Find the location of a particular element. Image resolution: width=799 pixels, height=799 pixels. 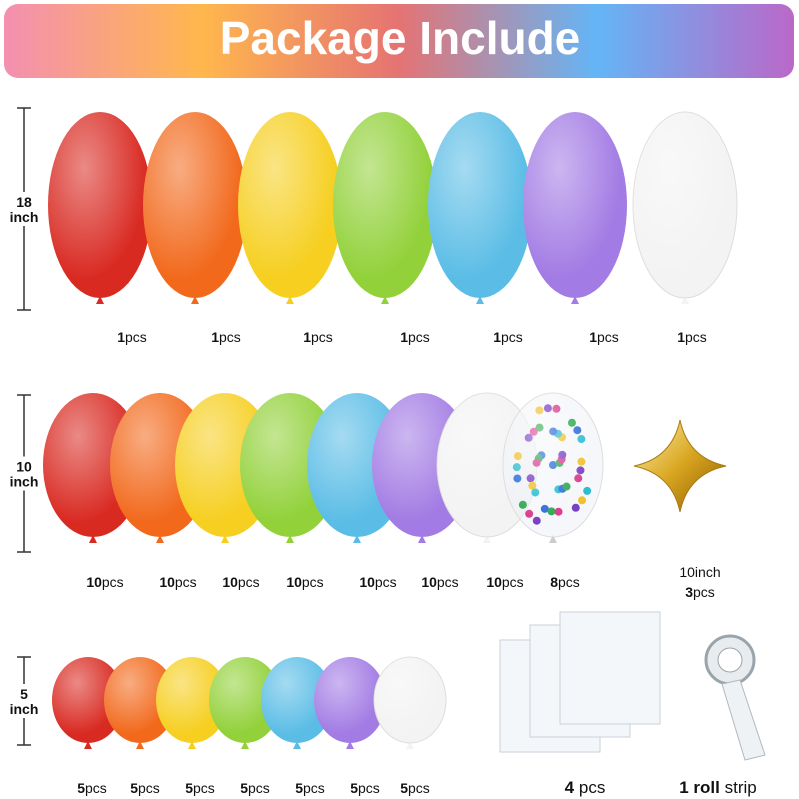

size-number: 5 is located at coordinates (24, 694).